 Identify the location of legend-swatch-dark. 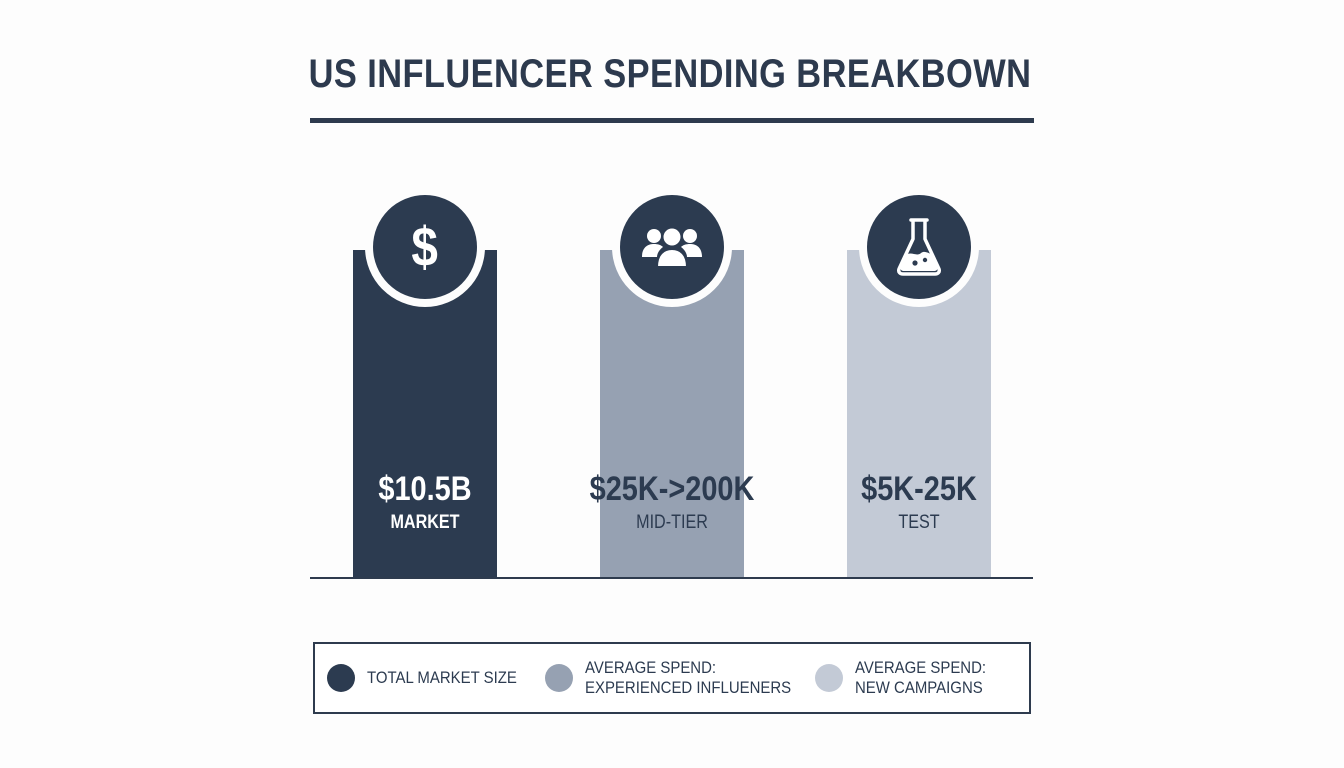
(341, 678).